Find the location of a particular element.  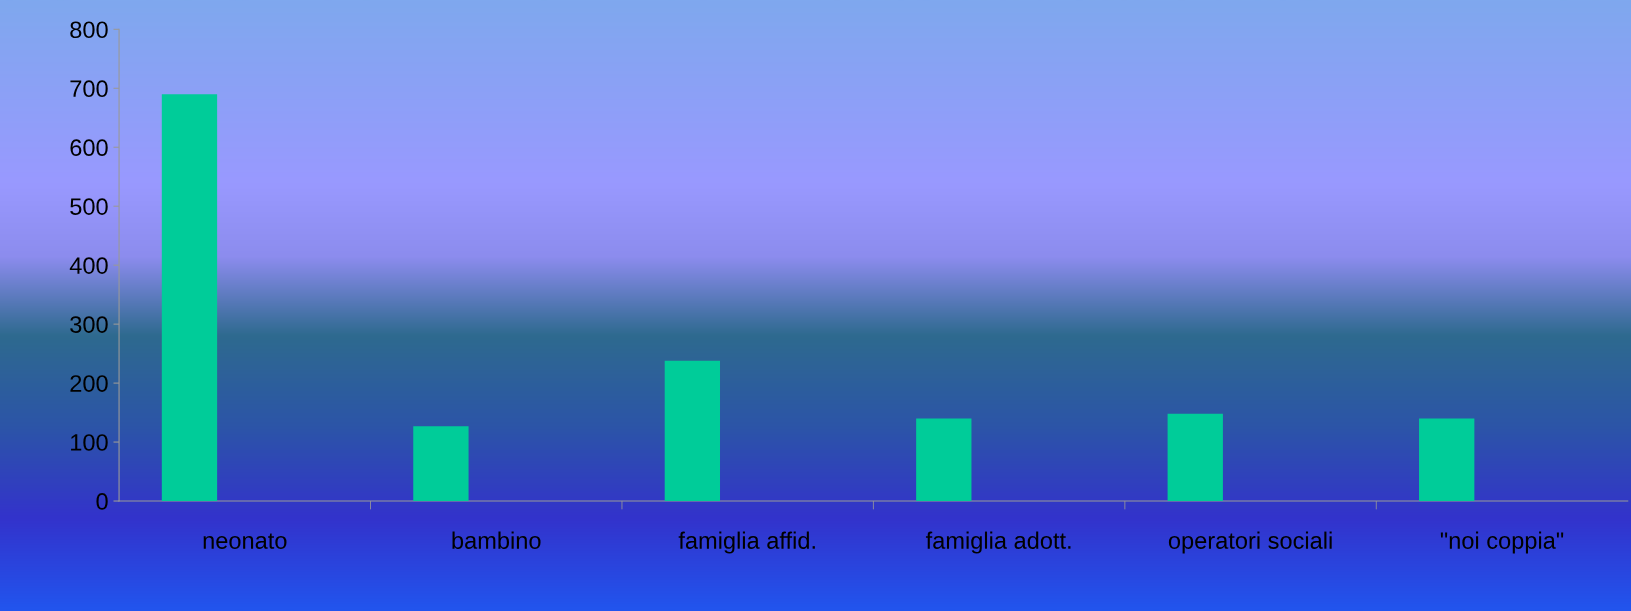

x-tick-label: famiglia adott. is located at coordinates (998, 542).